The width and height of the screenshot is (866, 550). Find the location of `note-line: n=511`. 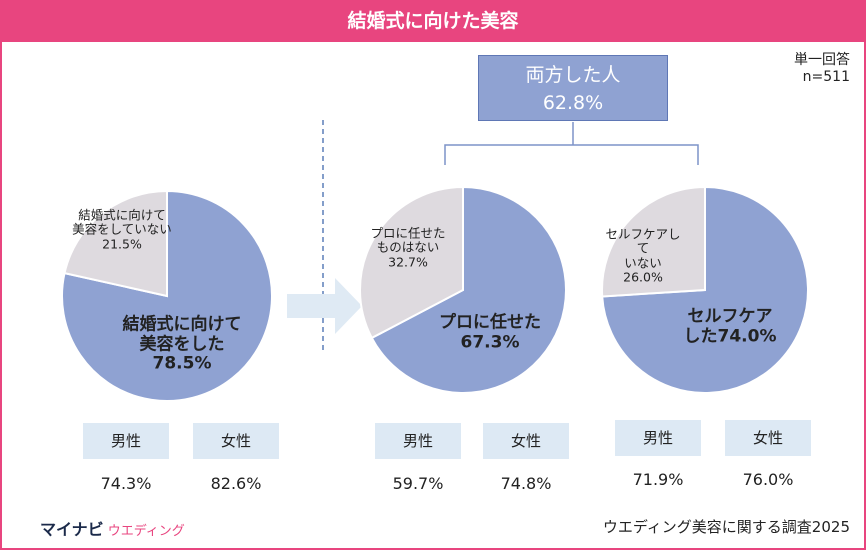

note-line: n=511 is located at coordinates (826, 76).